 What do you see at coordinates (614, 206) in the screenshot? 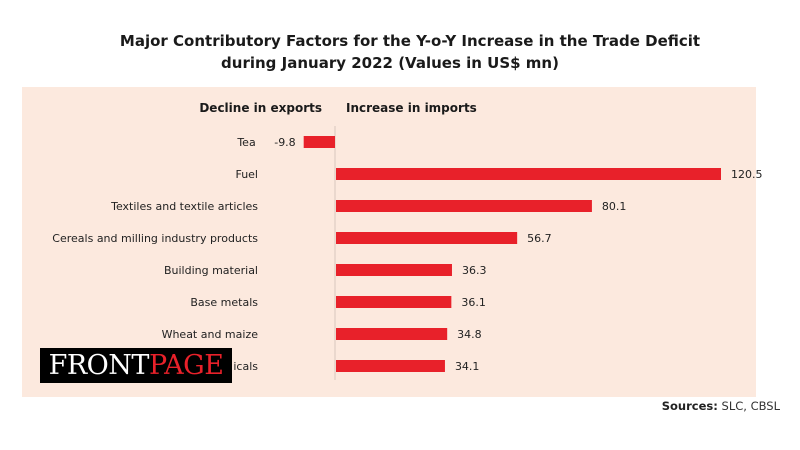
I see `value-label-2: 80.1` at bounding box center [614, 206].